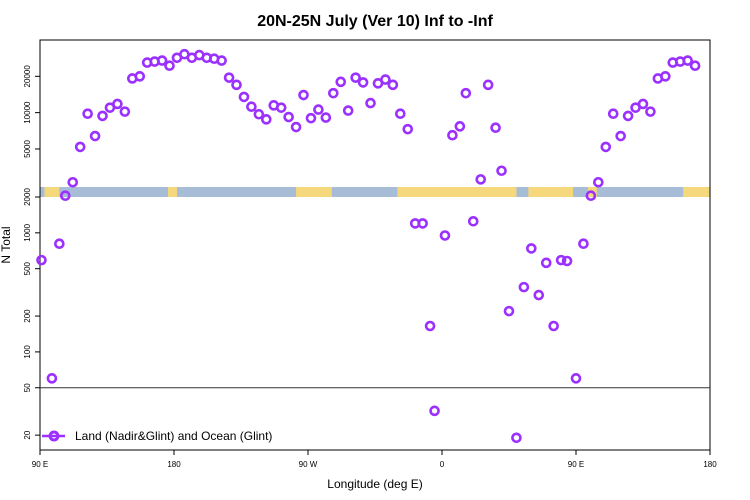  I want to click on x-tick-label: 90 W, so click(308, 464).